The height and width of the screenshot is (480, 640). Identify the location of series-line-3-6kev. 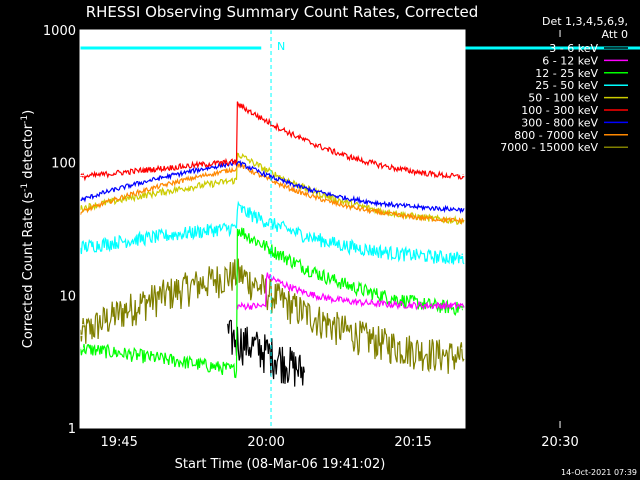
(266, 353).